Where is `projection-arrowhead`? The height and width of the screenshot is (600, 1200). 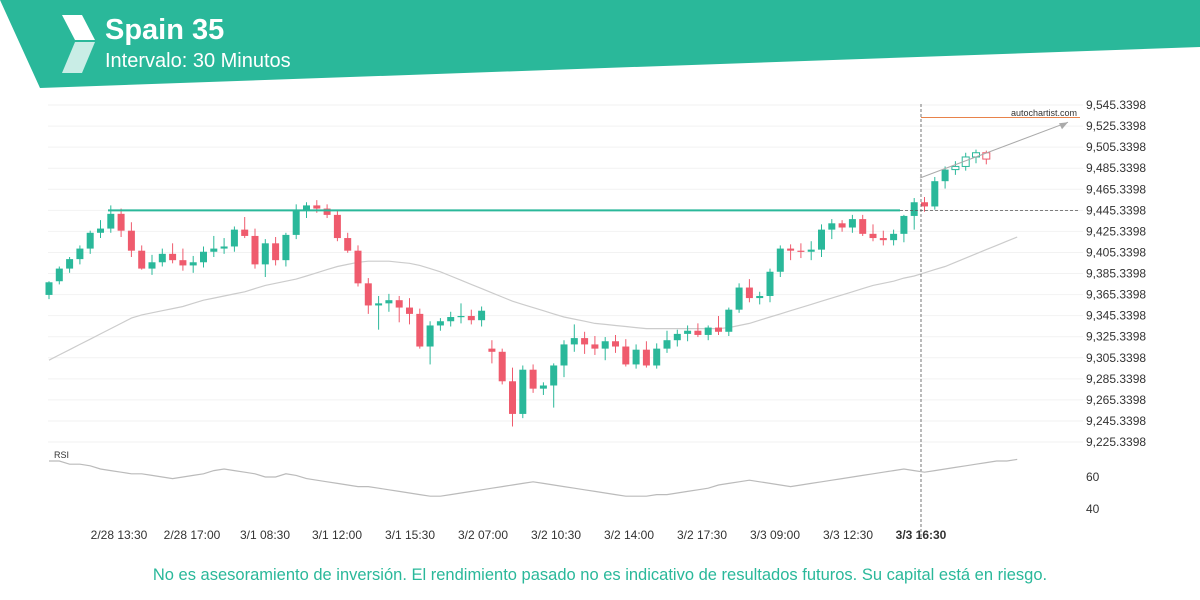
projection-arrowhead is located at coordinates (1063, 126).